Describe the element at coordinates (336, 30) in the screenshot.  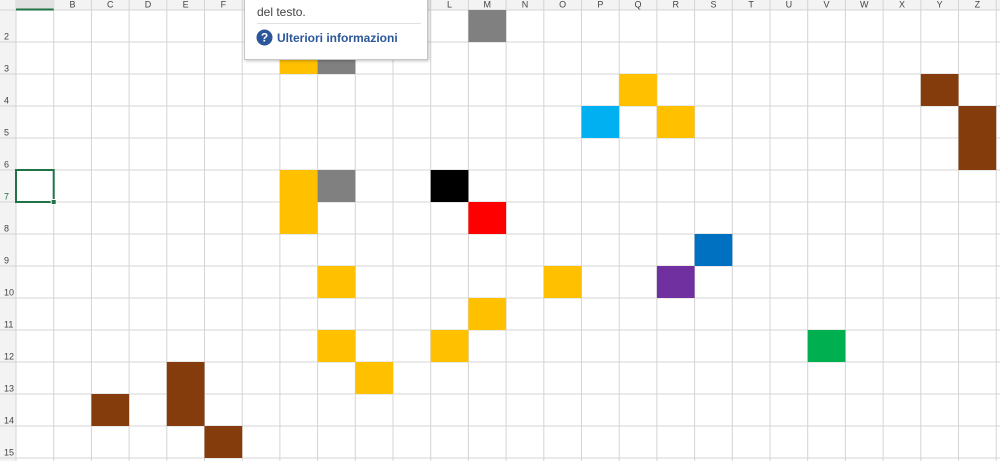
I see `tooltip: del testo. ? Ulteriori informazioni` at that location.